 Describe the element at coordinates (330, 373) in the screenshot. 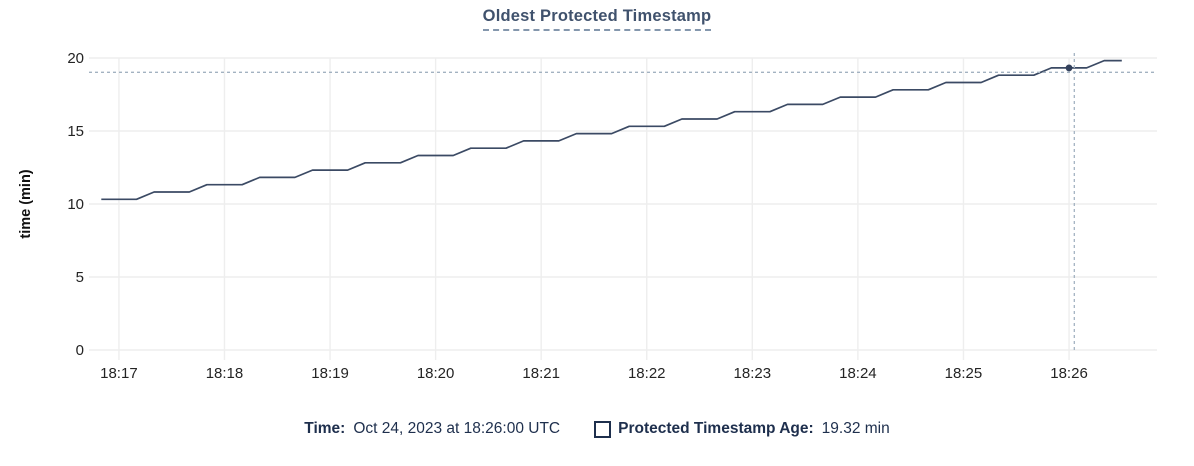

I see `x-tick-label: 18:19` at that location.